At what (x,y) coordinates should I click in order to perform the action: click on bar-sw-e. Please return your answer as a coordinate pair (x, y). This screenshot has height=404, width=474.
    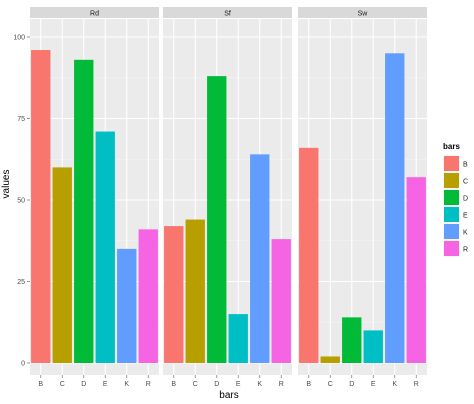
    Looking at the image, I should click on (373, 346).